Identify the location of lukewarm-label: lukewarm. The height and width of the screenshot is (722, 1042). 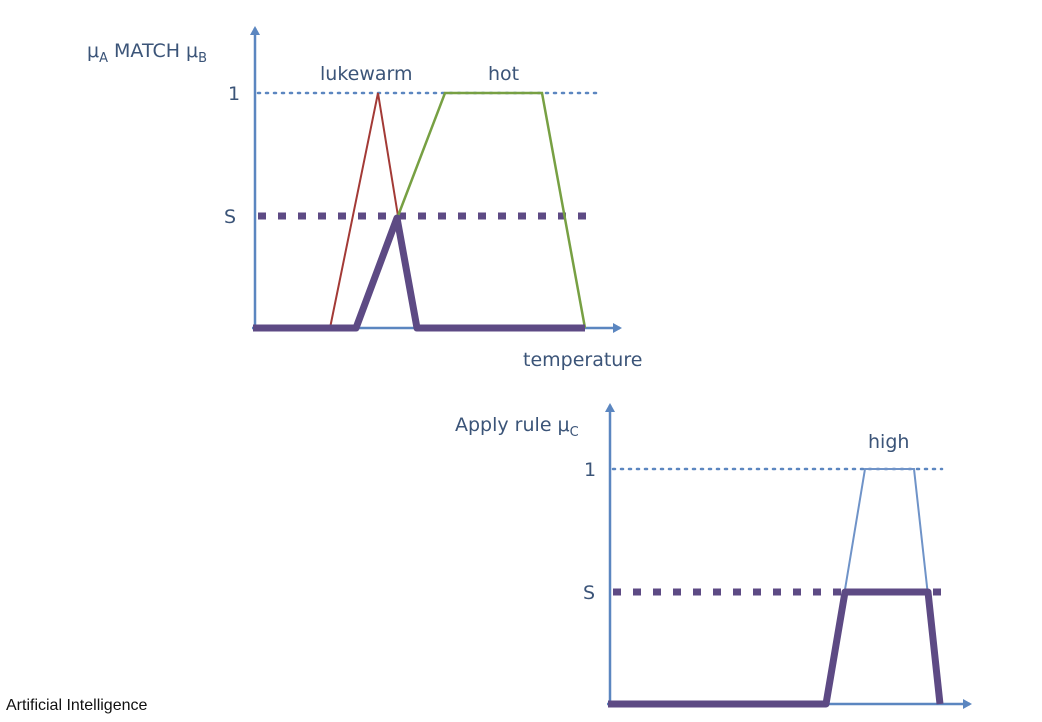
(366, 74).